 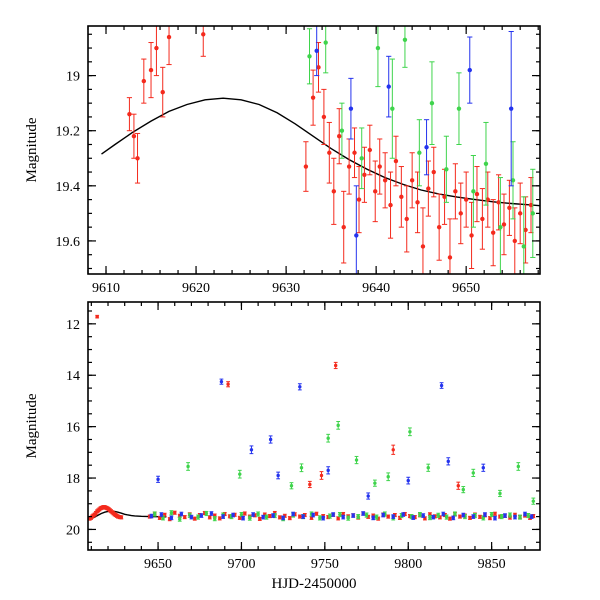 I want to click on x-tick-label: 9750, so click(x=325, y=564).